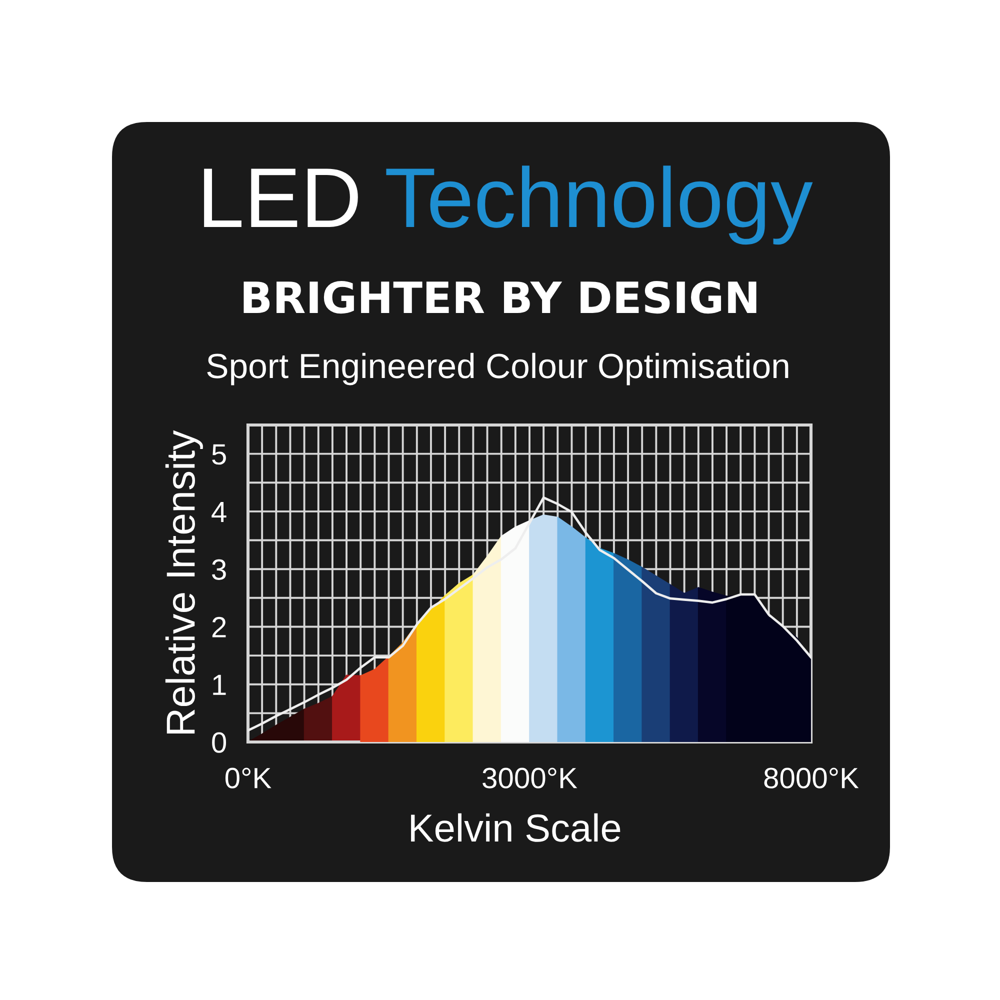  Describe the element at coordinates (508, 205) in the screenshot. I see `chart-title: LED Technology` at that location.